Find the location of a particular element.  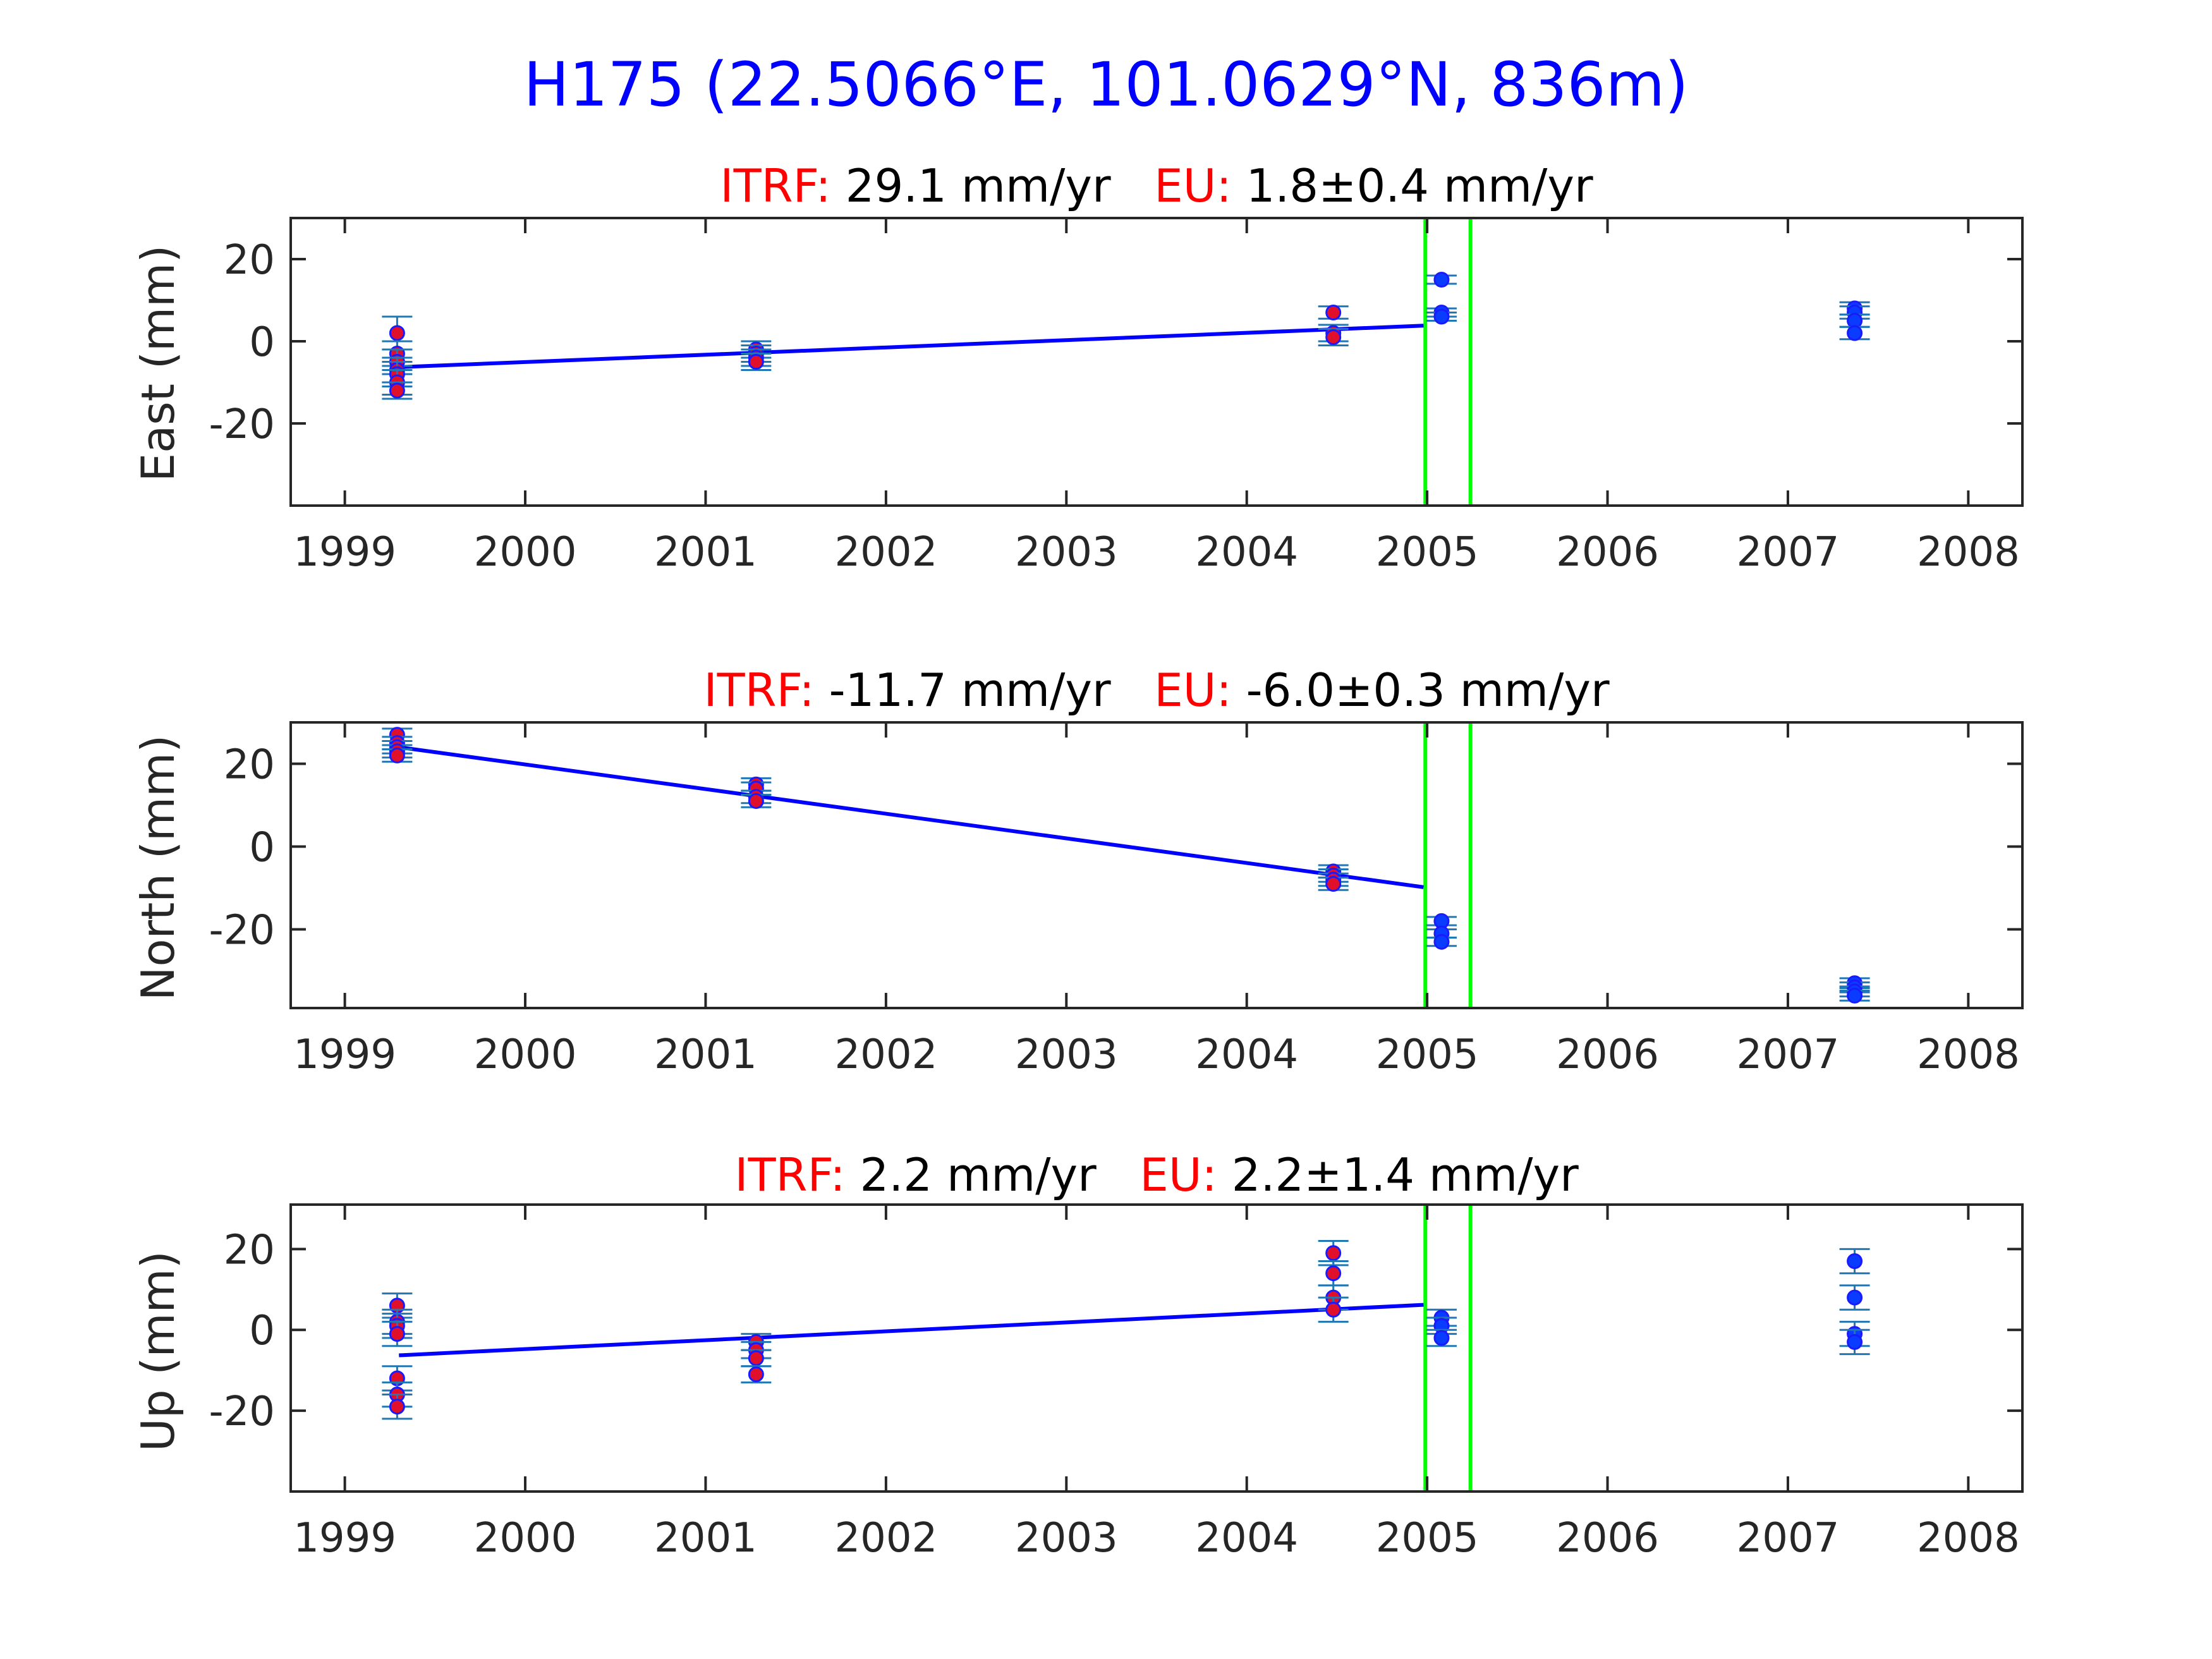

east-y-tick-label: 0 is located at coordinates (262, 342).